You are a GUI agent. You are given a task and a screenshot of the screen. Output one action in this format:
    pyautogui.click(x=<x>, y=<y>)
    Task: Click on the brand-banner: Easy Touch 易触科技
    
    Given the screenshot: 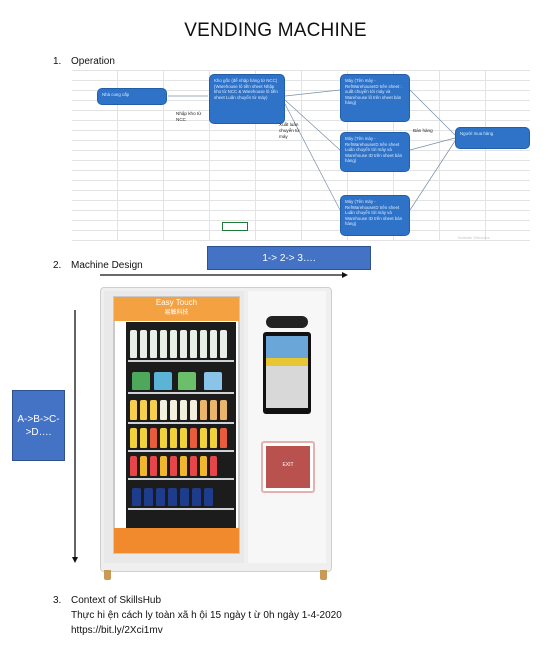 What is the action you would take?
    pyautogui.click(x=176, y=309)
    